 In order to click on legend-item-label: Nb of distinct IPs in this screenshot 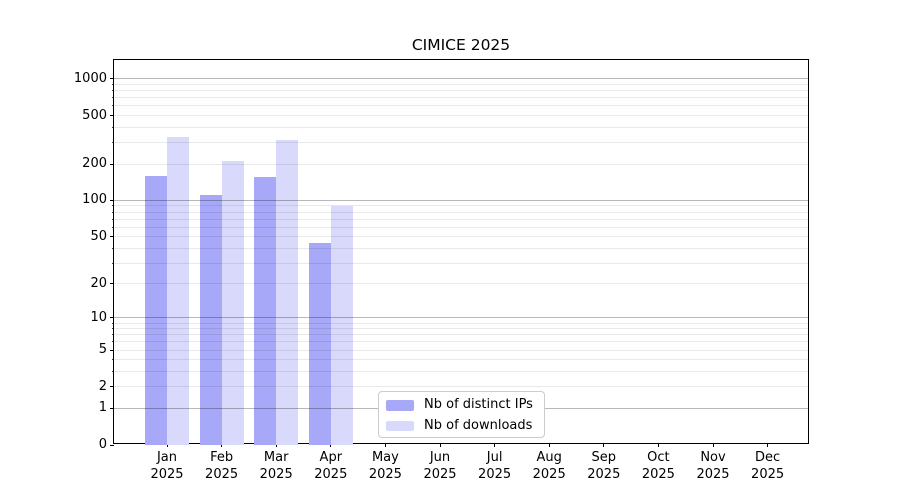, I will do `click(478, 405)`.